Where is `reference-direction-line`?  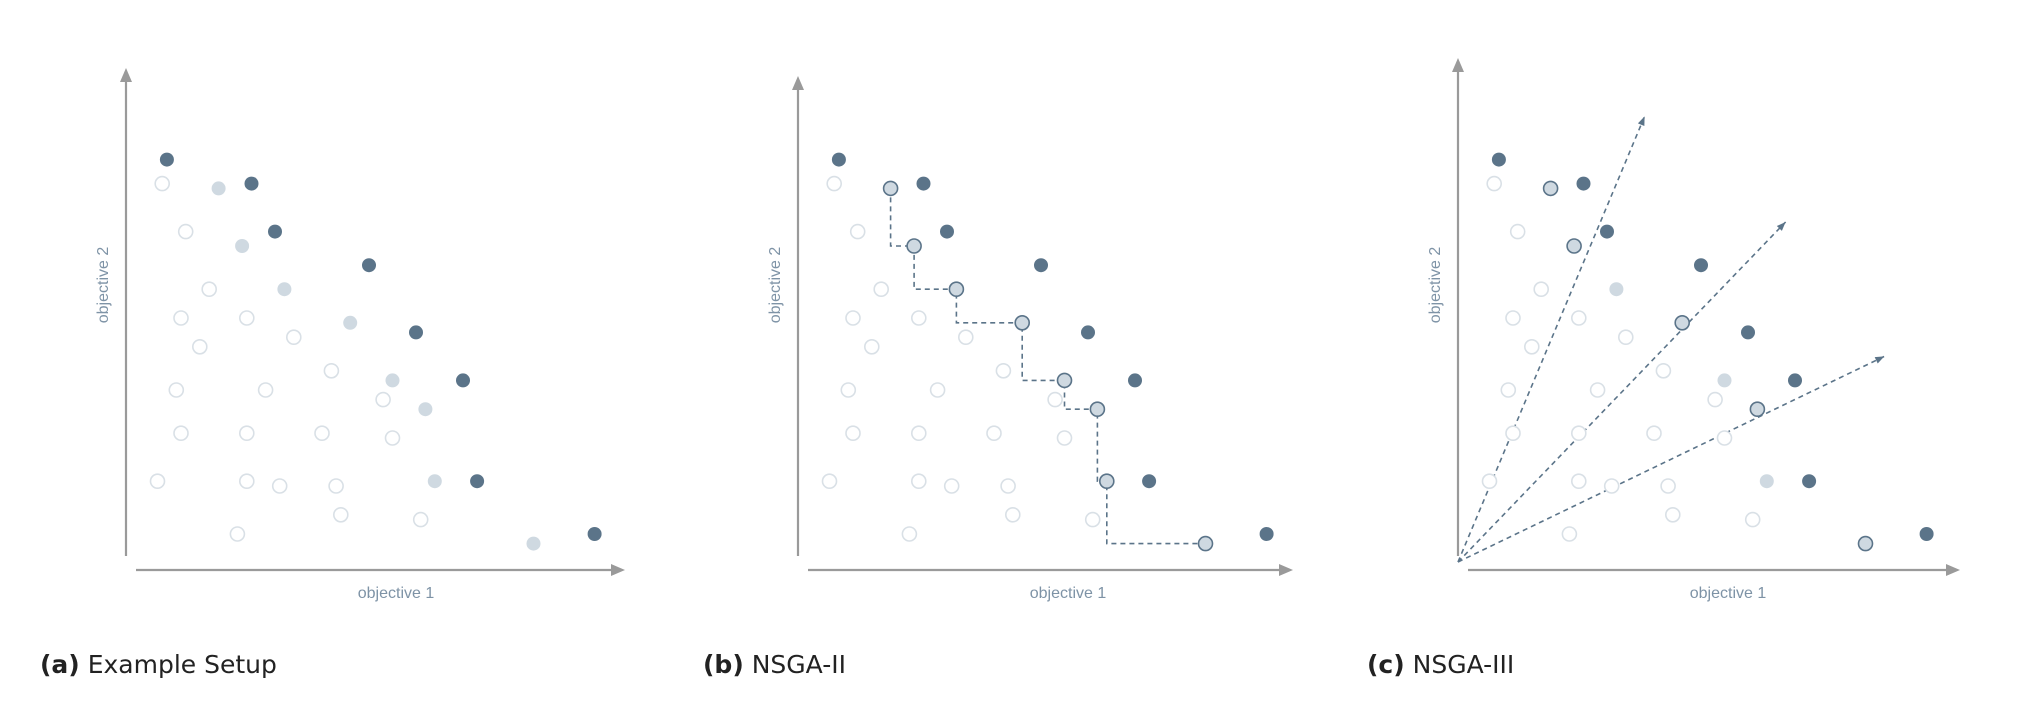
reference-direction-line is located at coordinates (1671, 459).